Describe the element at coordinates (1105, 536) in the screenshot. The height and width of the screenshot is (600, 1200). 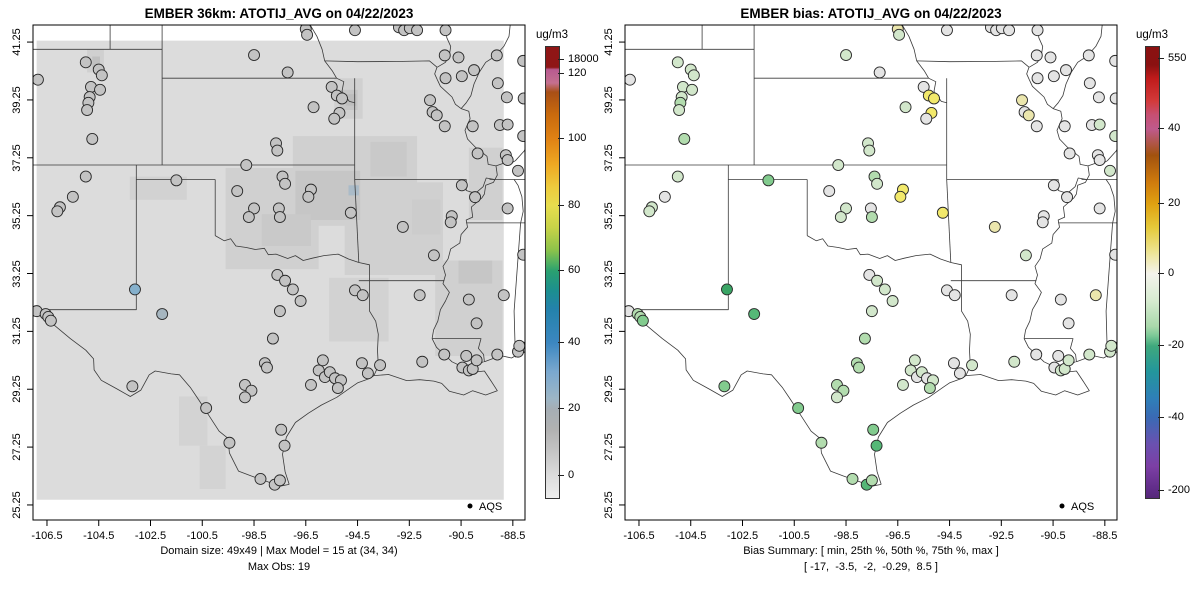
I see `x-axis-tick-label: -88.5` at that location.